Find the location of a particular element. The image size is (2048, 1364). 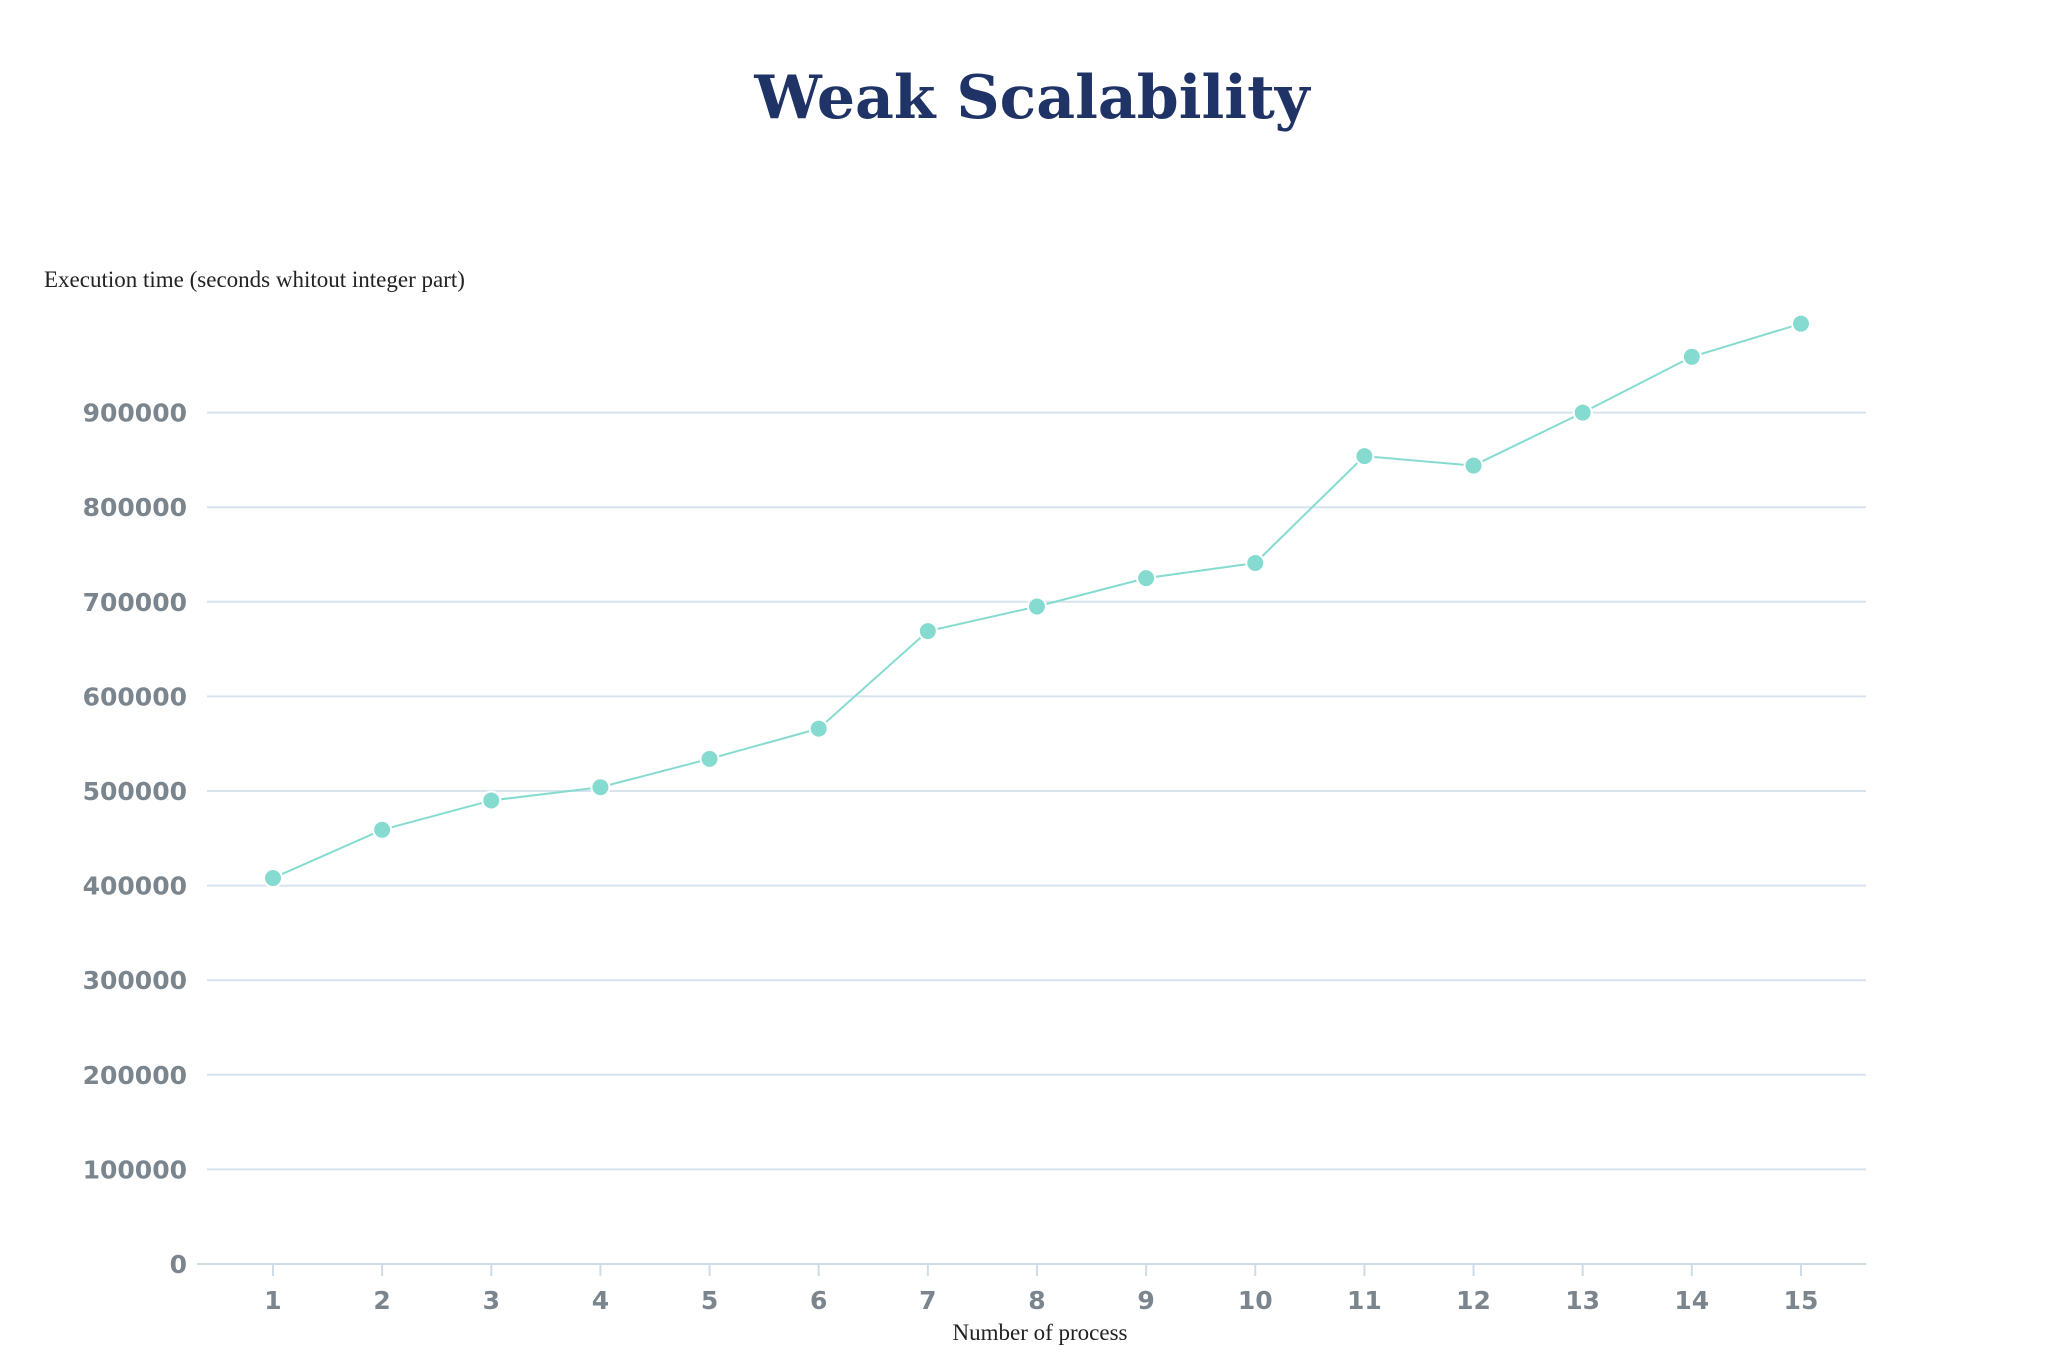

x-tick-label: 14 is located at coordinates (1691, 1300).